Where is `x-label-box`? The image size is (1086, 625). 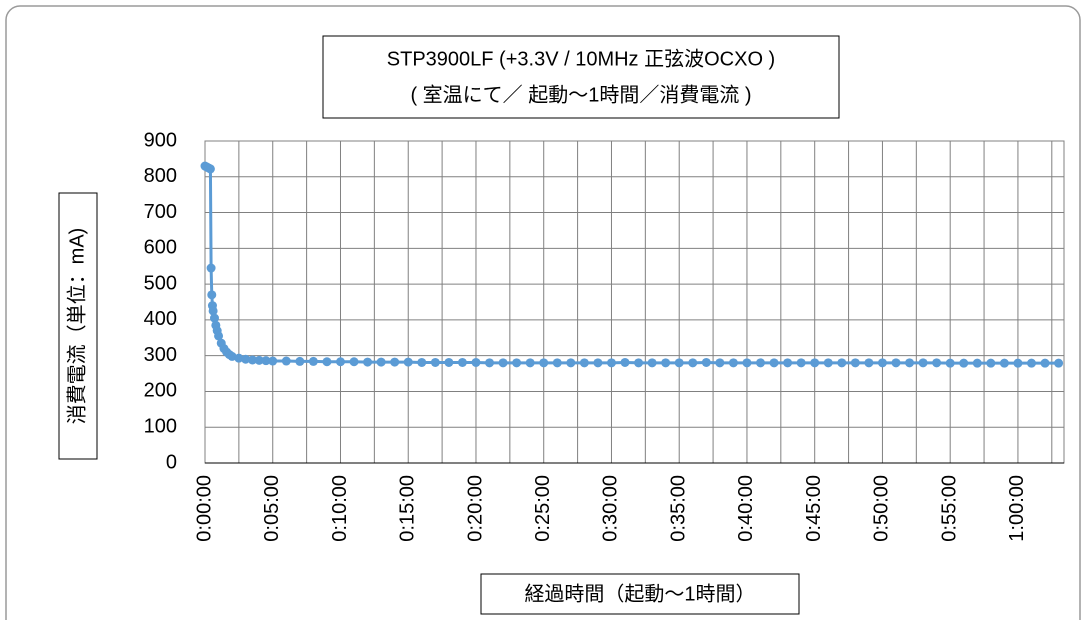 x-label-box is located at coordinates (640, 594).